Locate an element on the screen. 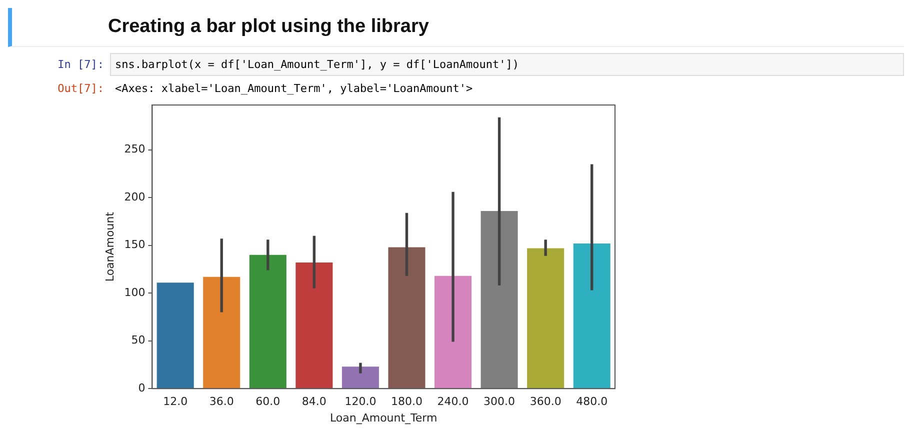 This screenshot has width=912, height=436. x-tick-label: 480.0 is located at coordinates (592, 401).